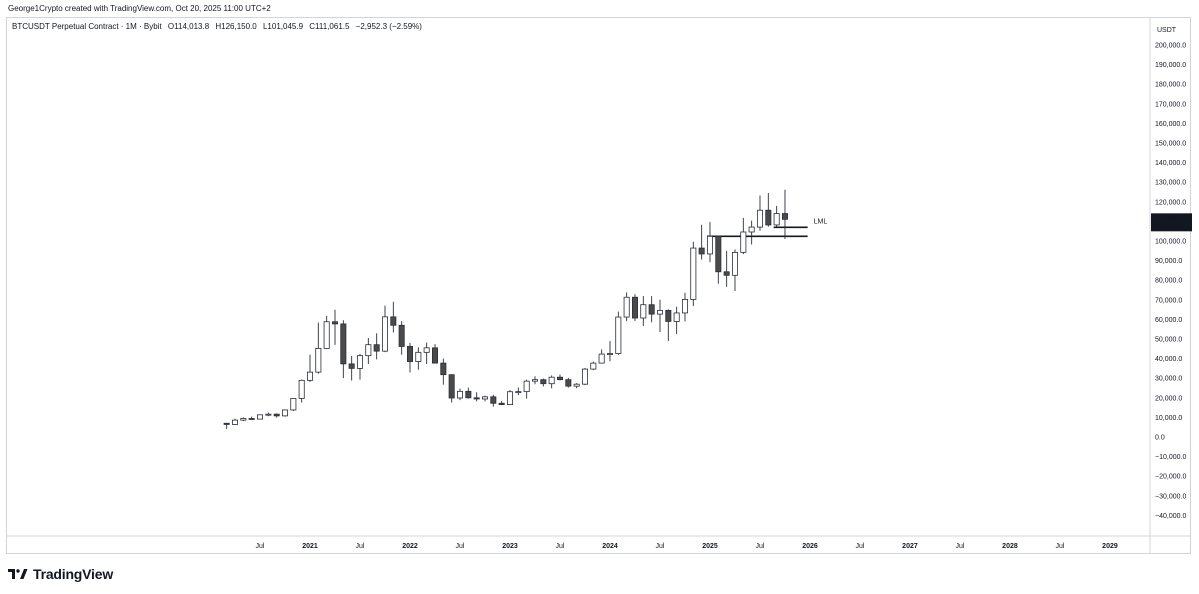  Describe the element at coordinates (283, 26) in the screenshot. I see `legend-low: L101,045.9` at that location.